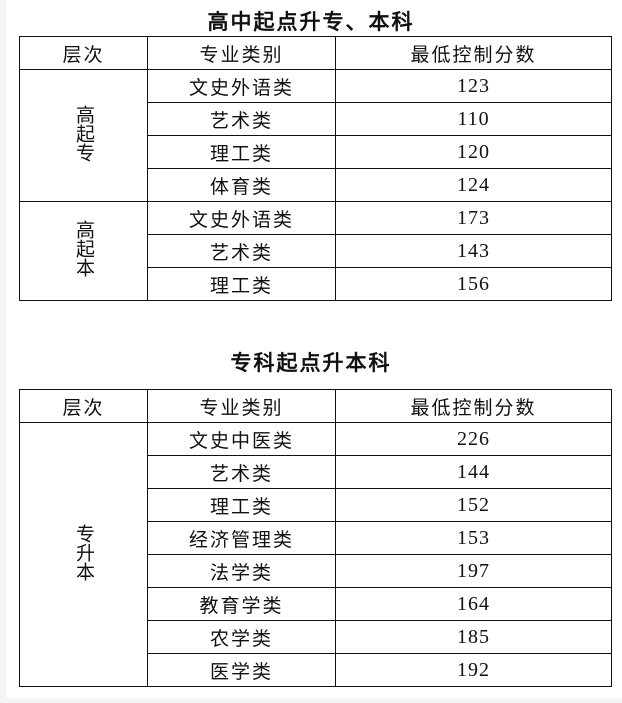 Image resolution: width=622 pixels, height=703 pixels. I want to click on level-label: 高起专, so click(84, 133).